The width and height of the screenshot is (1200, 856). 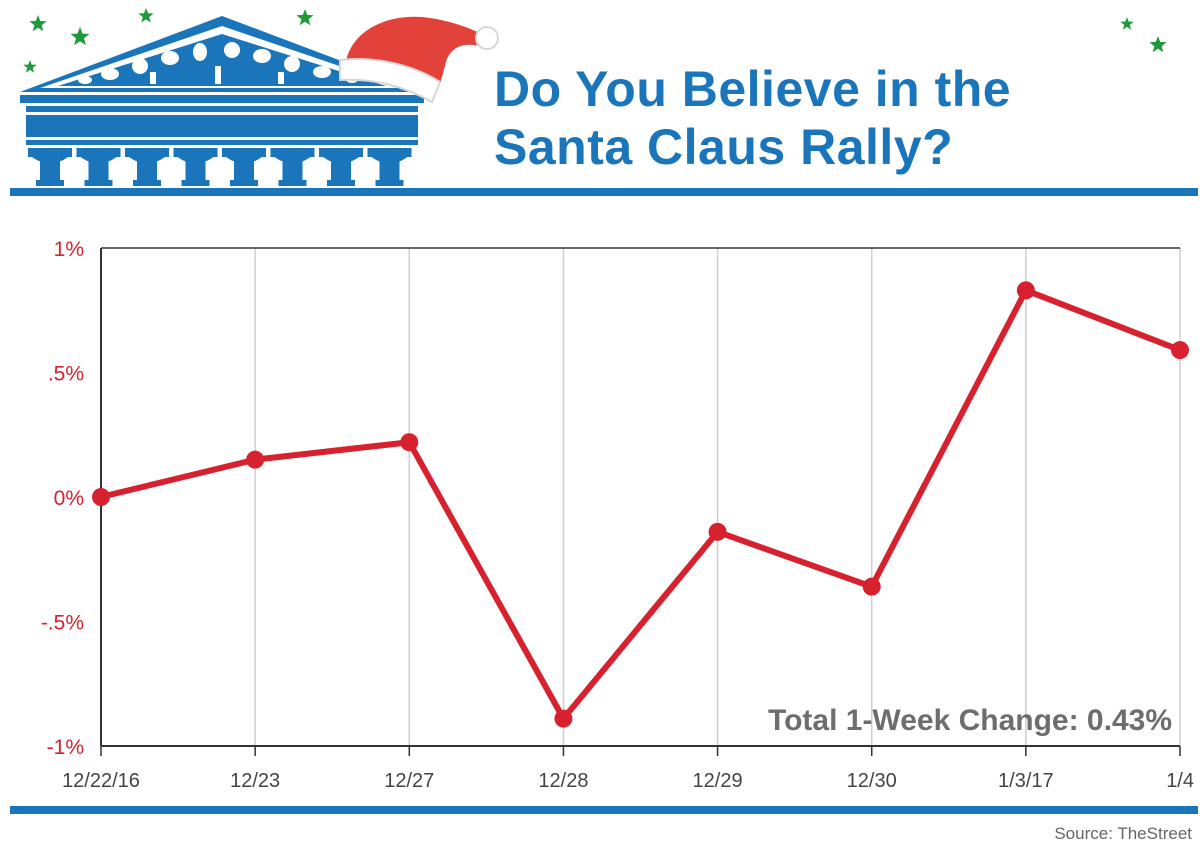 I want to click on y-tick-labels: 1% .5% 0% -.5% -1%, so click(x=62, y=498).